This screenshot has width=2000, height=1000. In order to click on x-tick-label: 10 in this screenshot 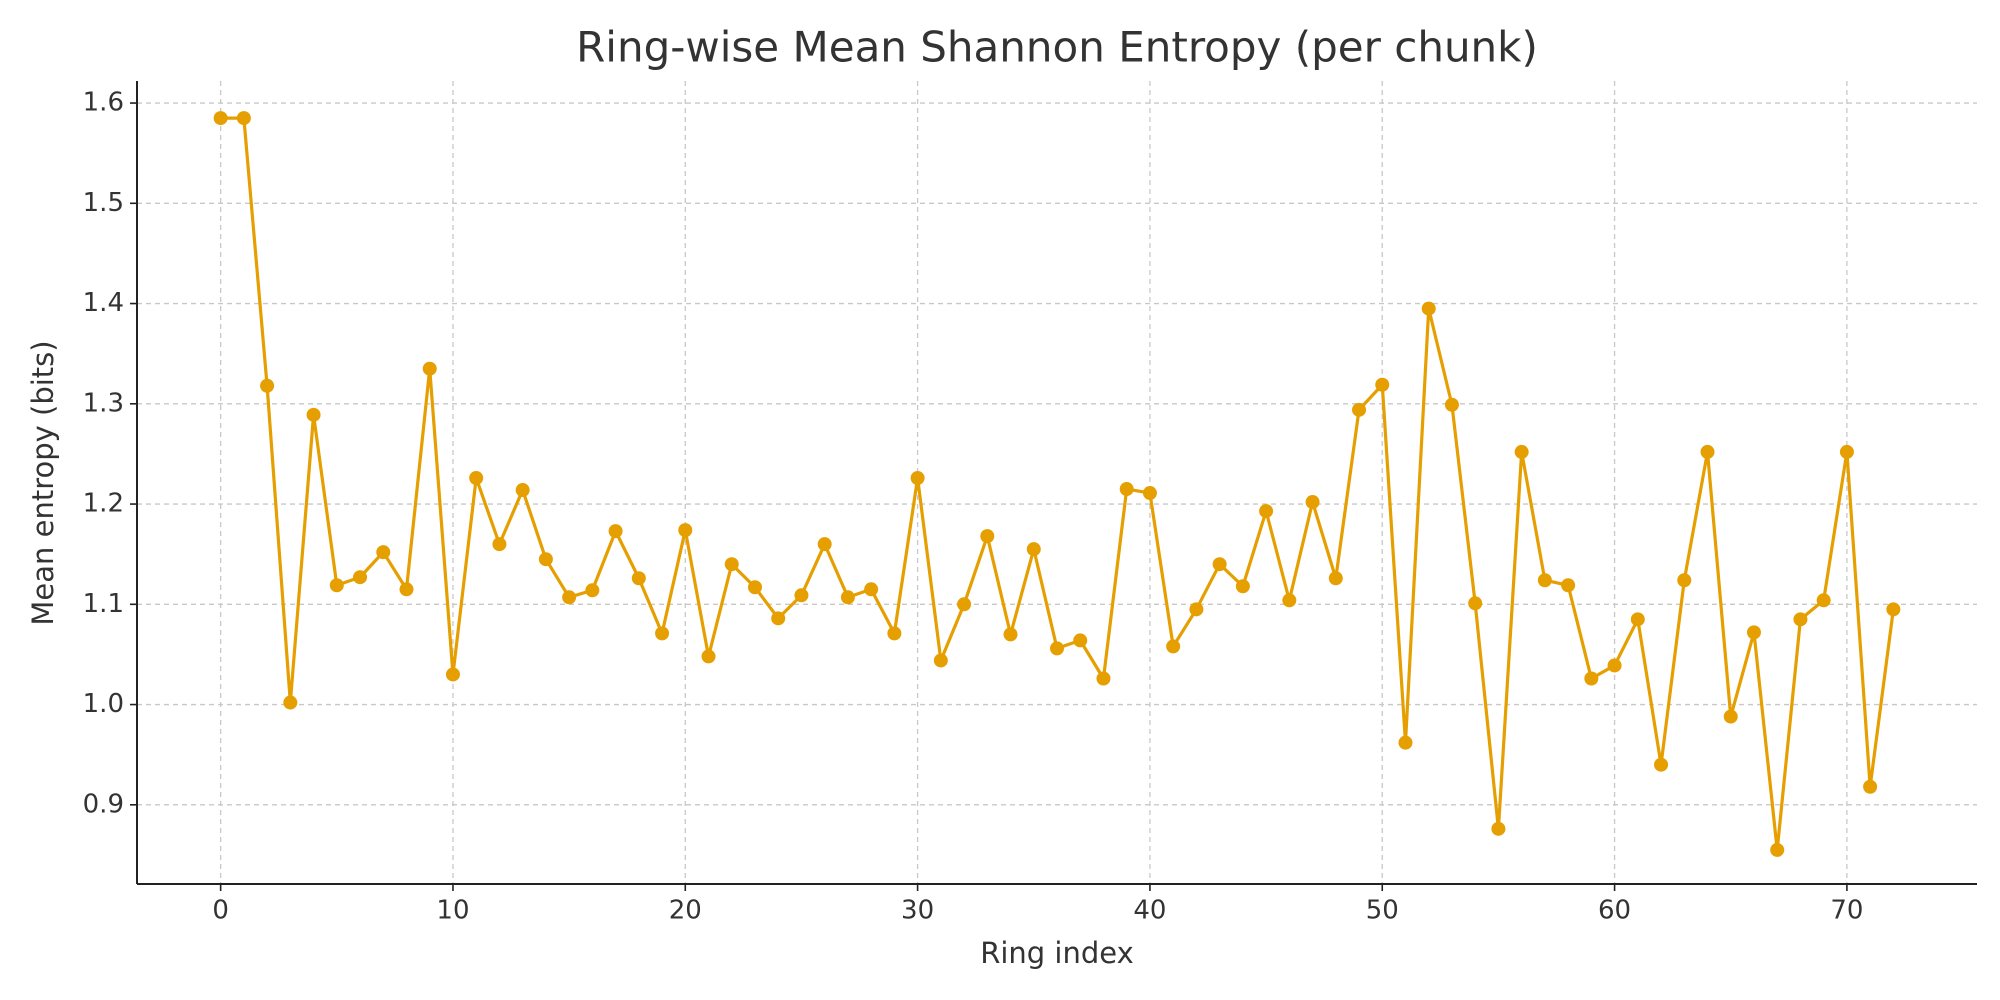, I will do `click(452, 911)`.